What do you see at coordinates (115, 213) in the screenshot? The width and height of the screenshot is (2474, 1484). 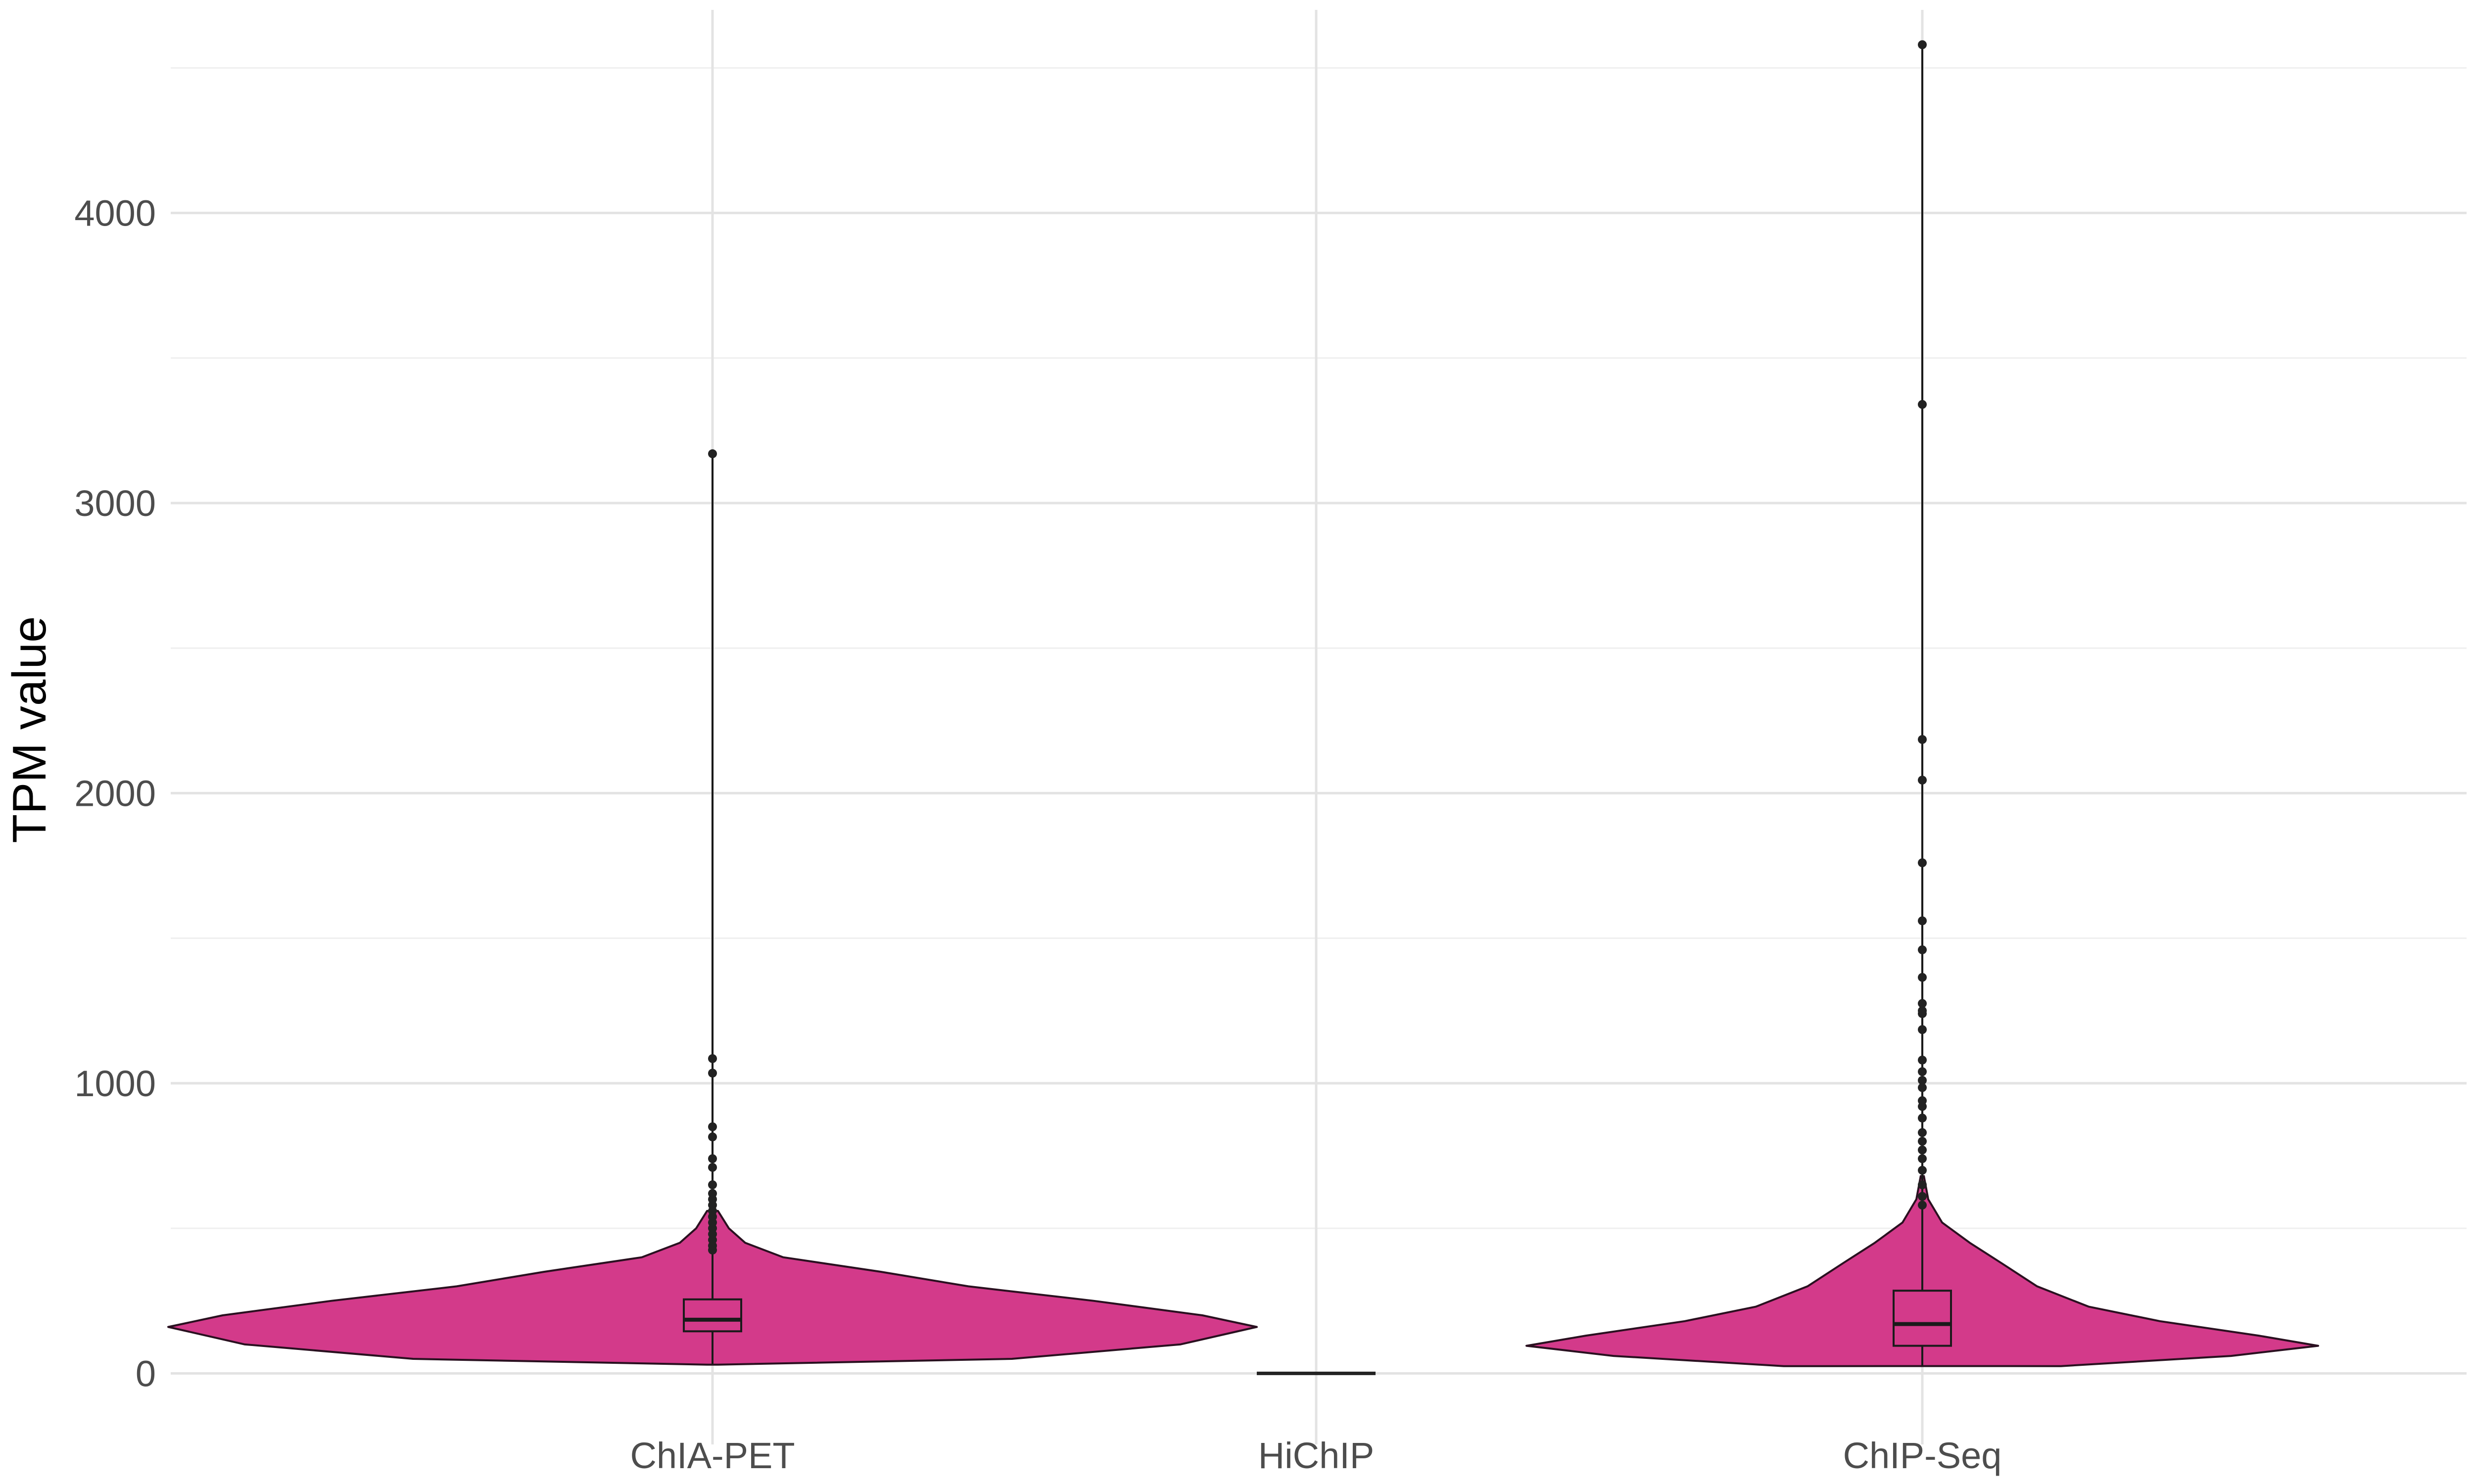 I see `y-tick-label: 4000` at bounding box center [115, 213].